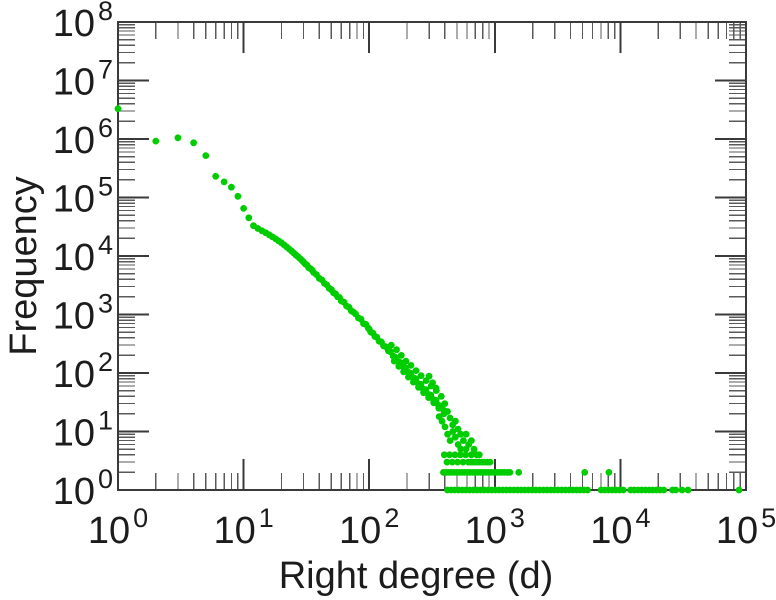 The image size is (776, 600). I want to click on x-tick-label-10e4: 10 4, so click(620, 527).